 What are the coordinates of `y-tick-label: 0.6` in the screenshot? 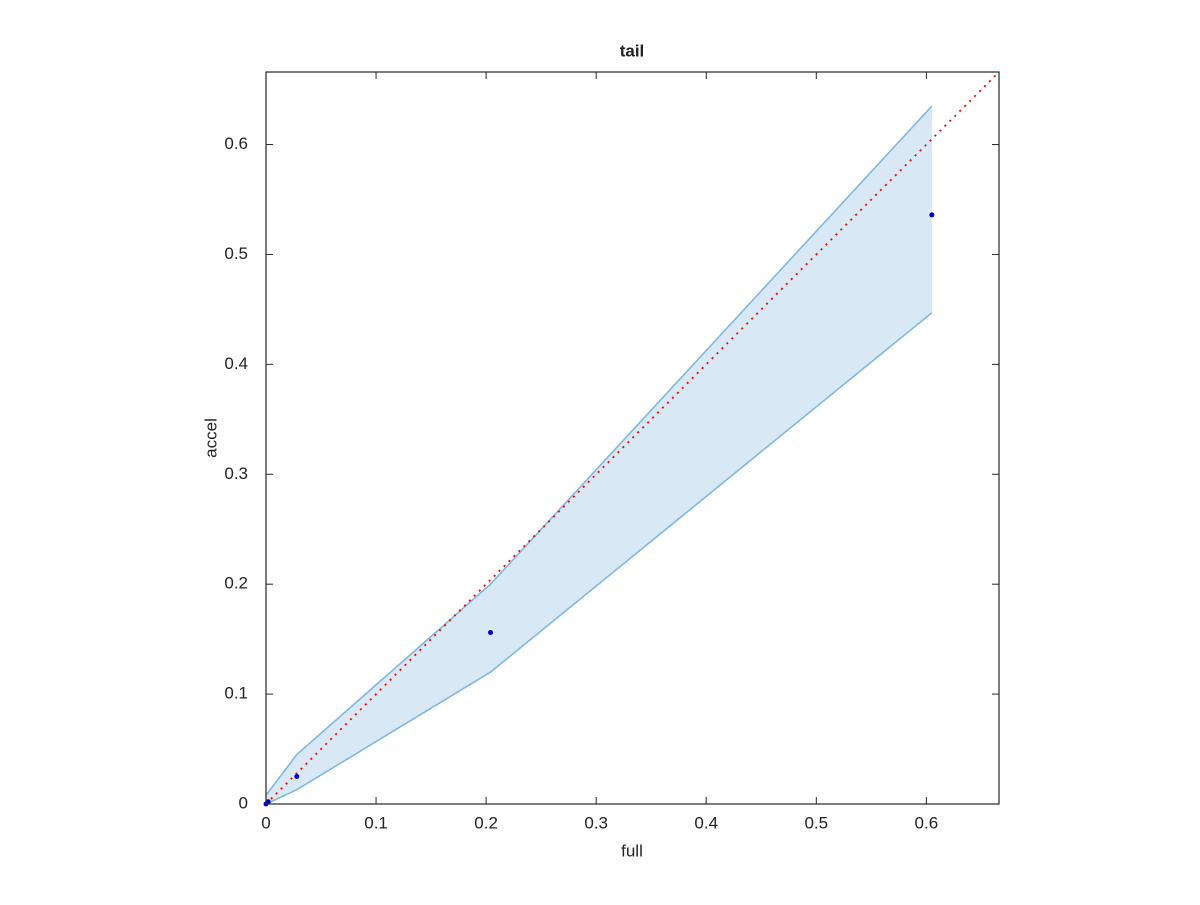 It's located at (236, 143).